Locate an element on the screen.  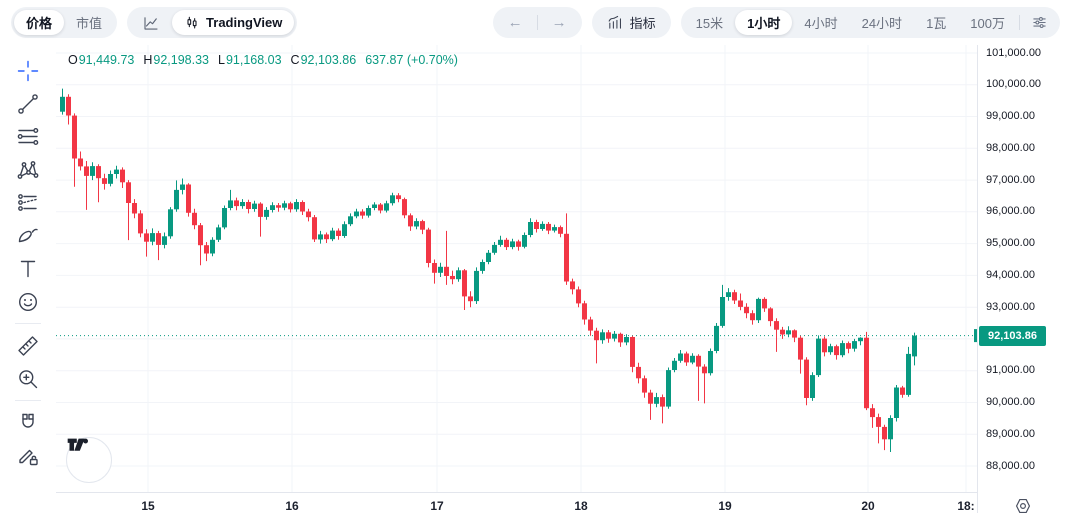
price-tick-label: 90,000.00 is located at coordinates (1010, 402).